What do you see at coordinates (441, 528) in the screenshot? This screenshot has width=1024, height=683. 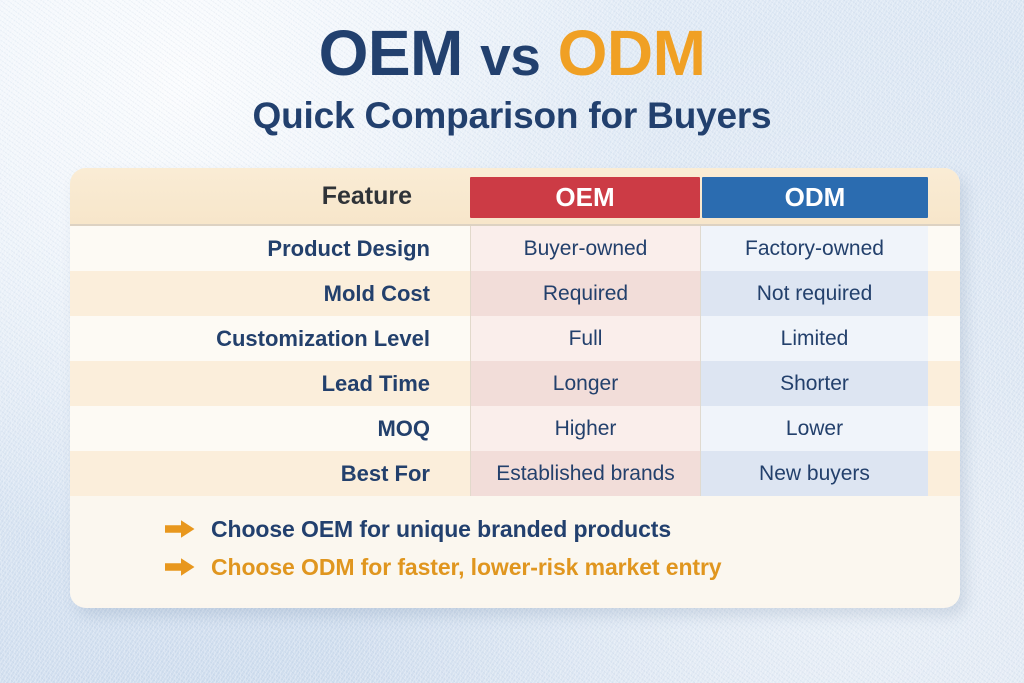 I see `callout-oem-text: Choose OEM for unique branded products` at bounding box center [441, 528].